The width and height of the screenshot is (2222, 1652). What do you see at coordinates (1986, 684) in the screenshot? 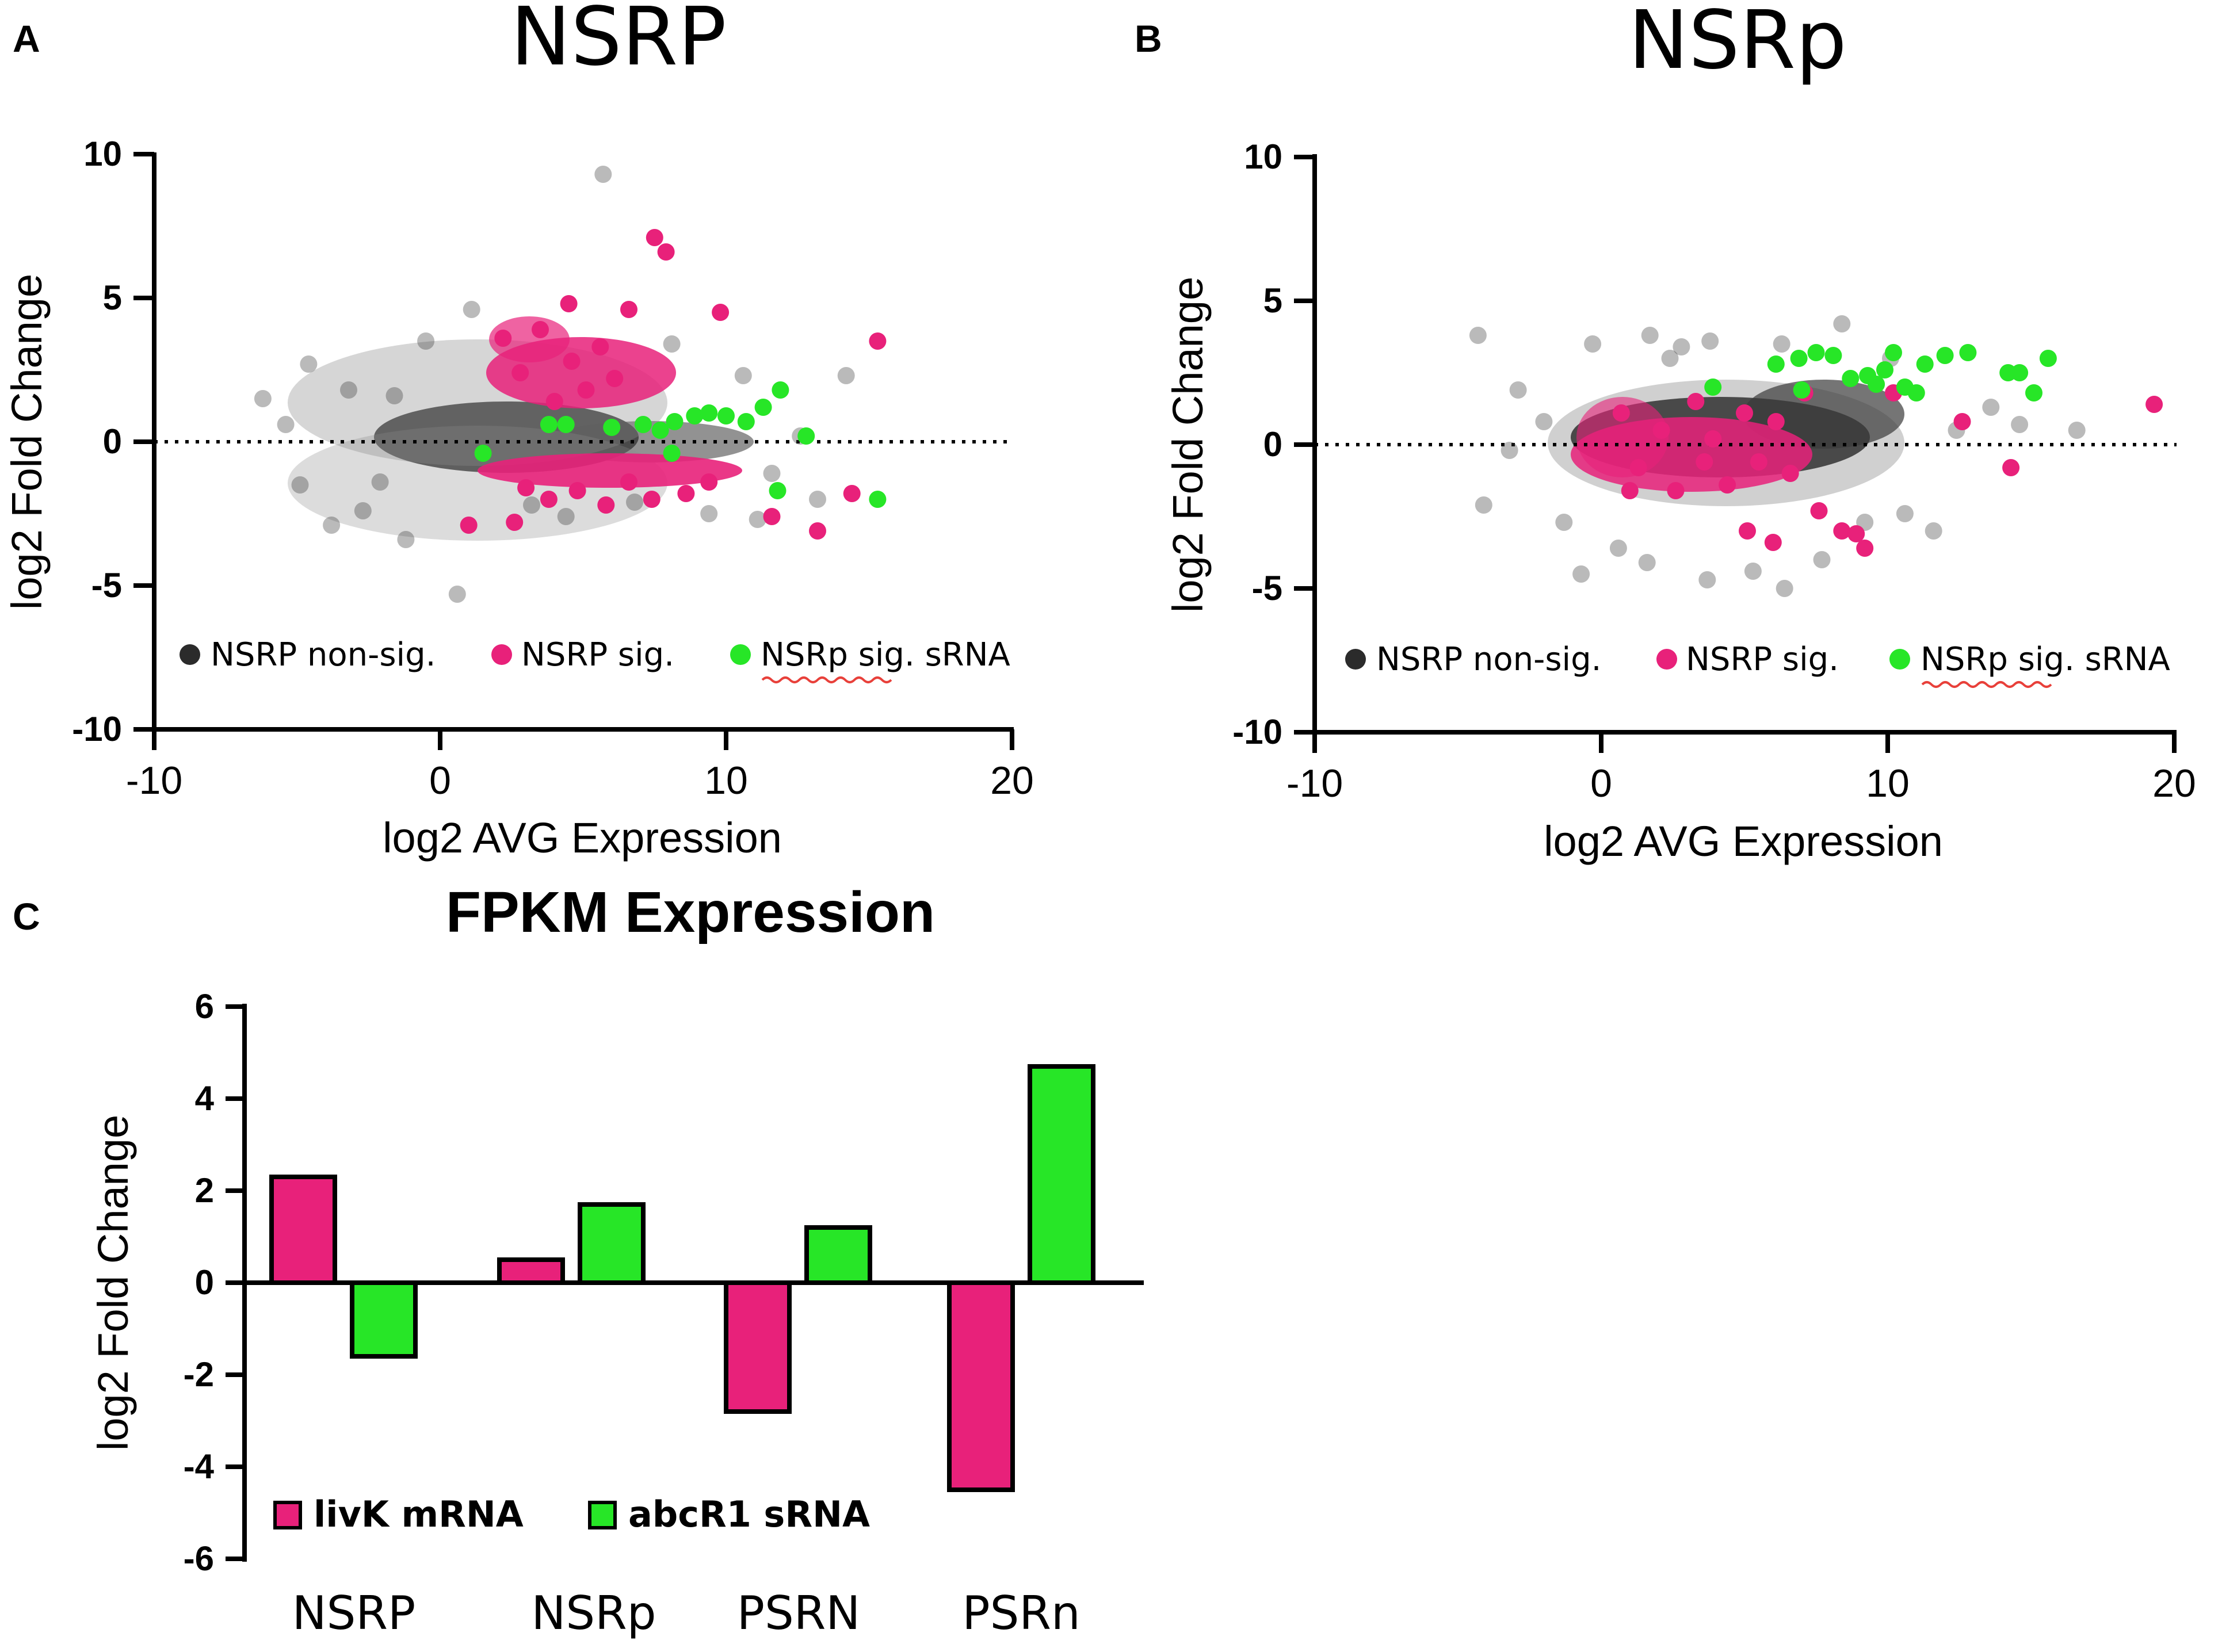
I see `legend-spellcheck-underline` at bounding box center [1986, 684].